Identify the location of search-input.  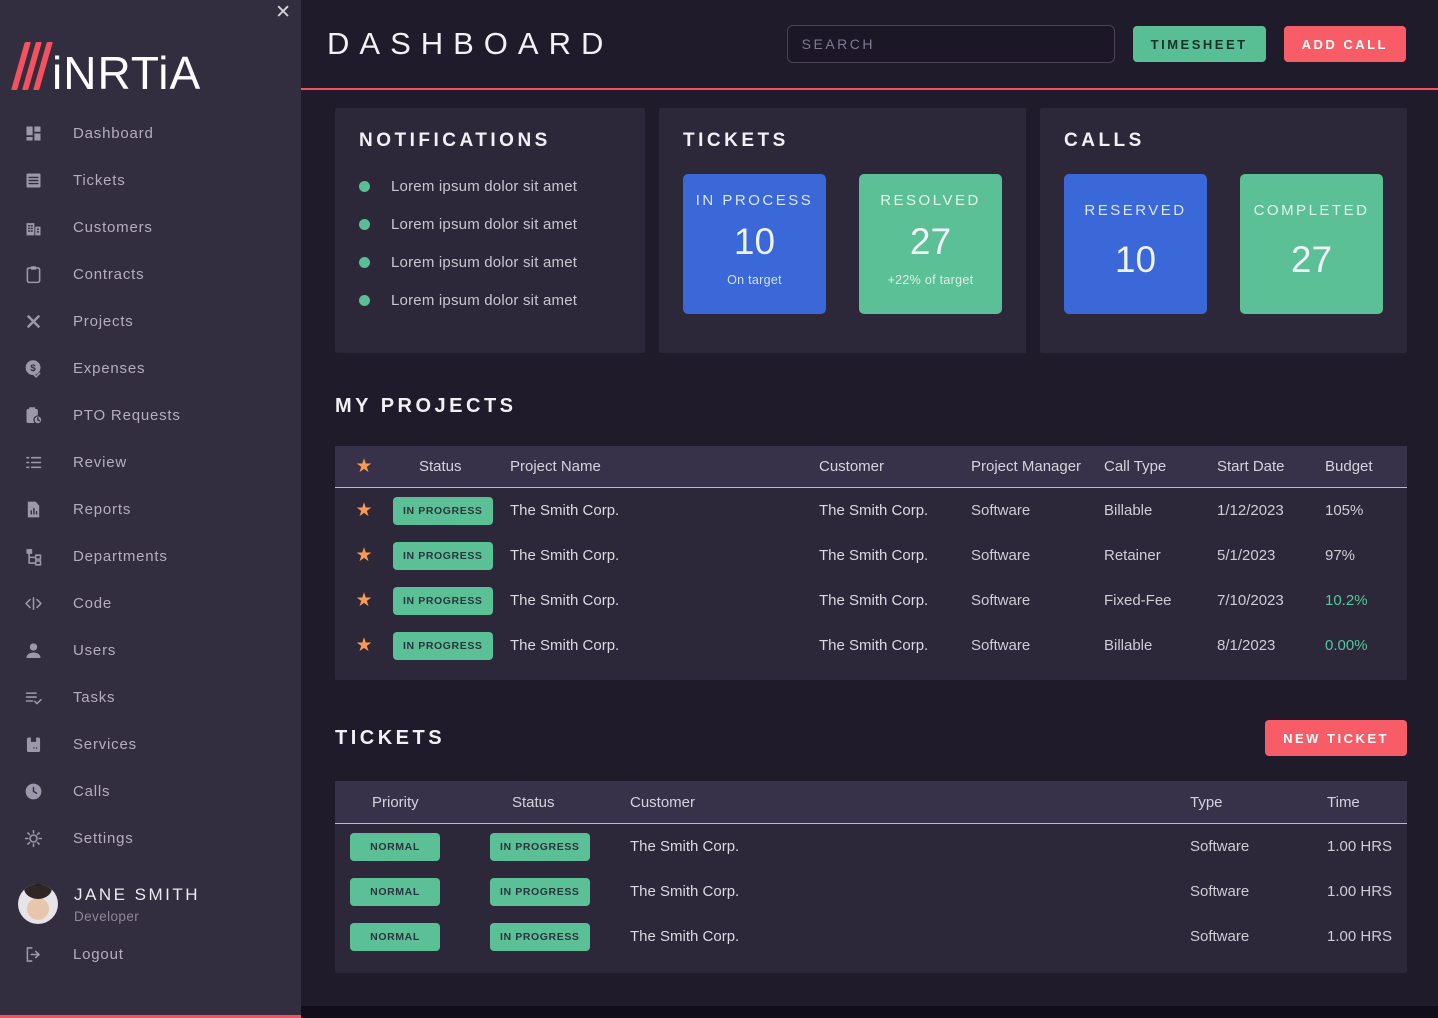
(950, 44).